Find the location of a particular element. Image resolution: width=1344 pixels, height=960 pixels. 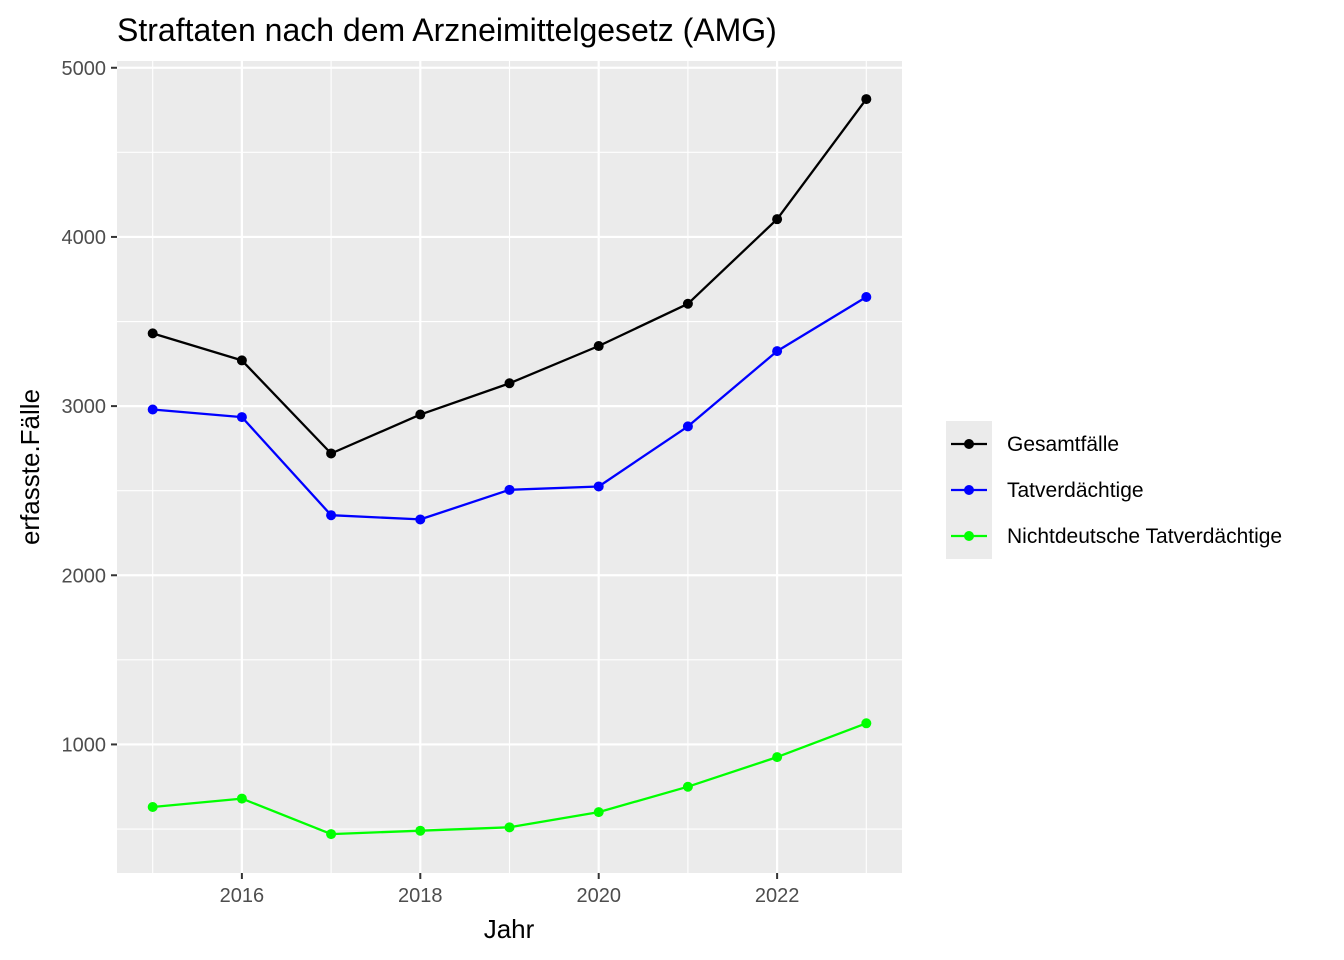

y-tick-label: 1000 is located at coordinates (84, 745).